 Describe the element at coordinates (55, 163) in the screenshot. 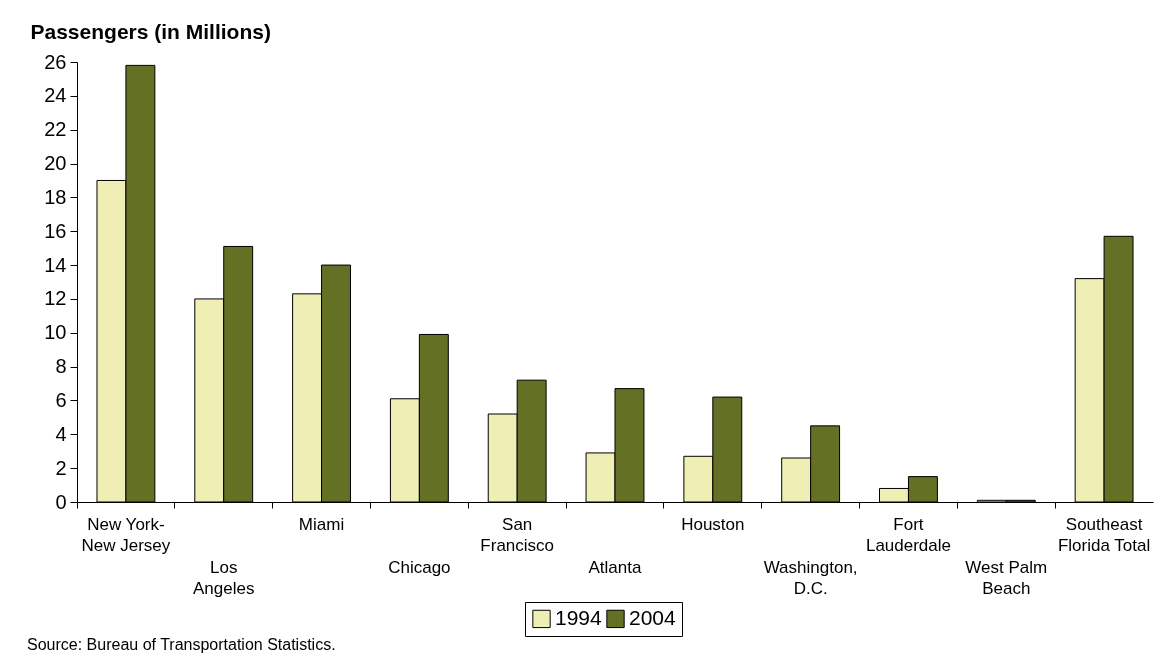

I see `y-tick-label: 20` at that location.